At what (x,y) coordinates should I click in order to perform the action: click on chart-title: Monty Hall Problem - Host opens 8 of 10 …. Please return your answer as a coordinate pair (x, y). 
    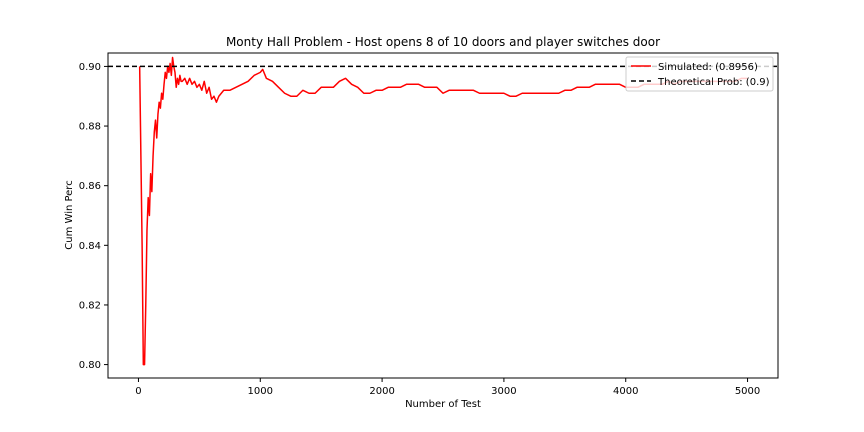
    Looking at the image, I should click on (443, 42).